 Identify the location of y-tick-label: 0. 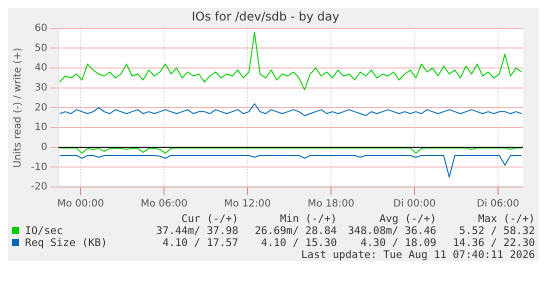
(44, 147).